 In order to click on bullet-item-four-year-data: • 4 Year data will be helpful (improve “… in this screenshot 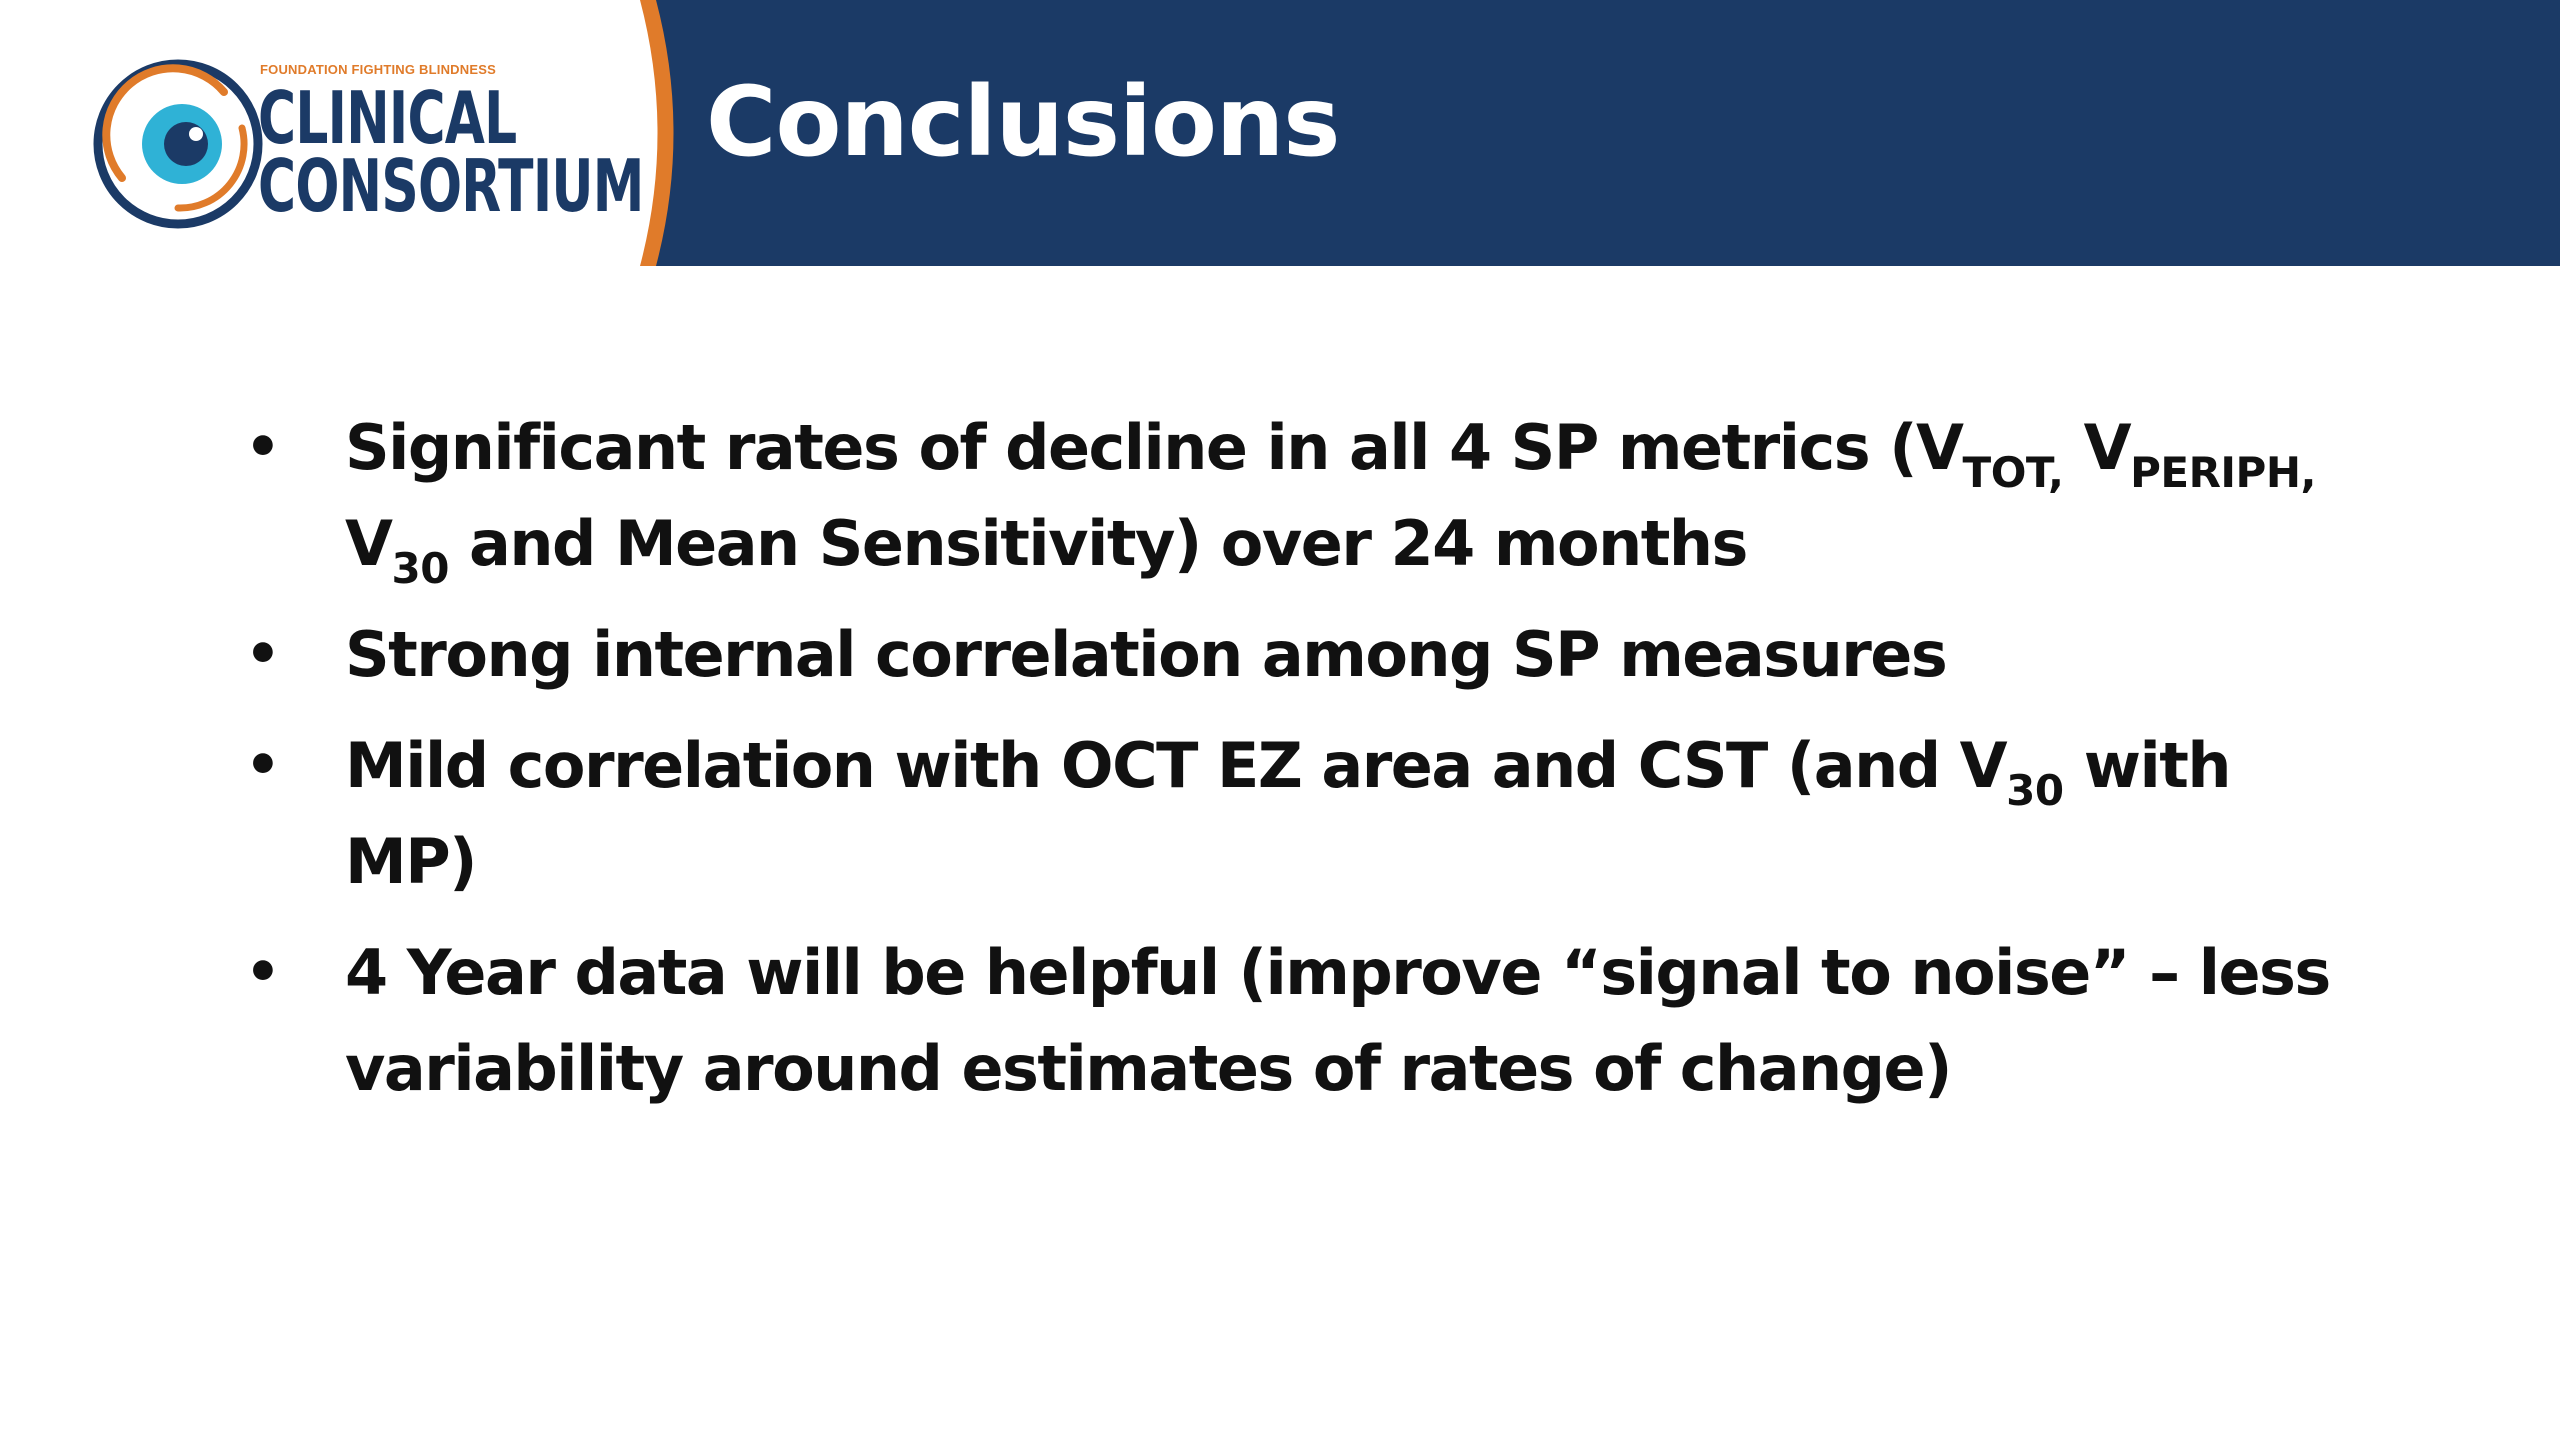, I will do `click(1295, 1021)`.